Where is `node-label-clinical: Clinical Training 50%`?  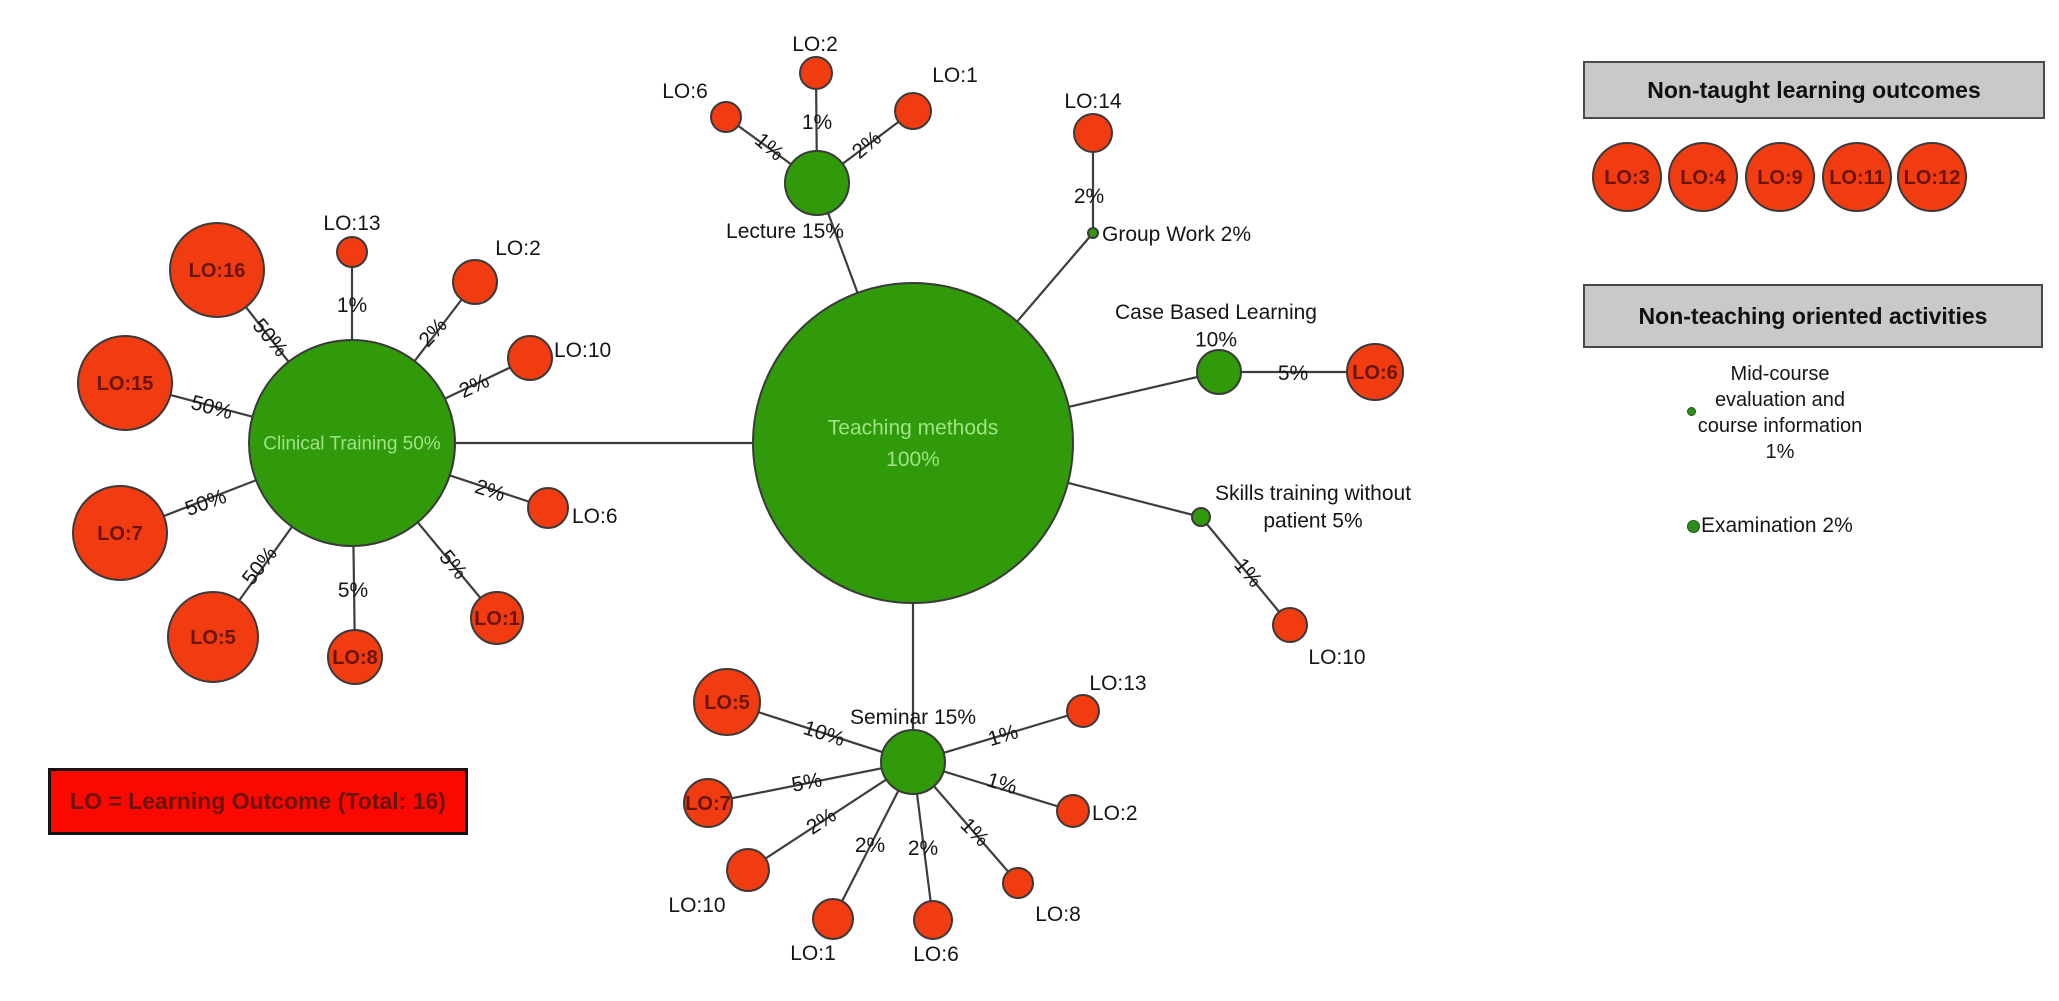 node-label-clinical: Clinical Training 50% is located at coordinates (352, 444).